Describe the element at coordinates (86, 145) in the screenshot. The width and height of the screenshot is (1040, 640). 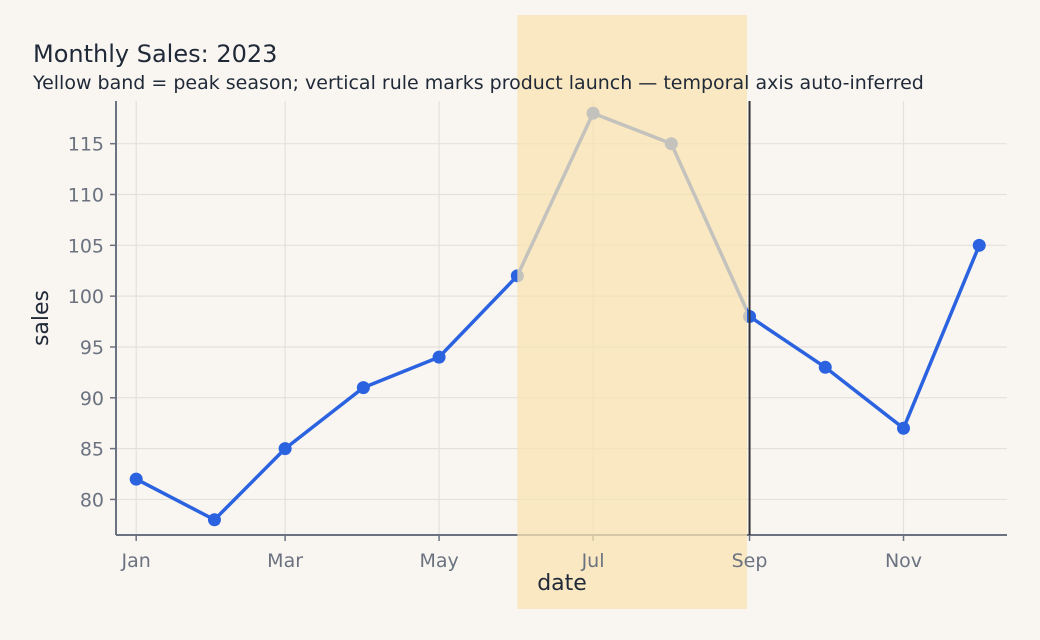
I see `y-tick-label: 115` at that location.